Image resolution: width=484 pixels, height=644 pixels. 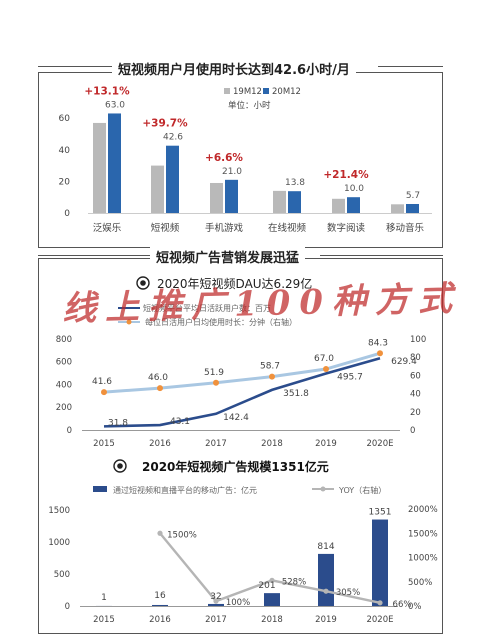 I want to click on c1-ytick-label: 20, so click(x=65, y=182).